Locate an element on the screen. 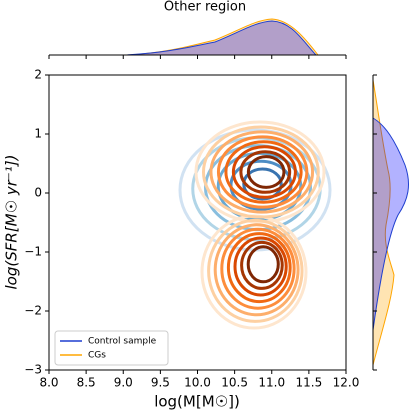  legend-label: Control sample is located at coordinates (122, 342).